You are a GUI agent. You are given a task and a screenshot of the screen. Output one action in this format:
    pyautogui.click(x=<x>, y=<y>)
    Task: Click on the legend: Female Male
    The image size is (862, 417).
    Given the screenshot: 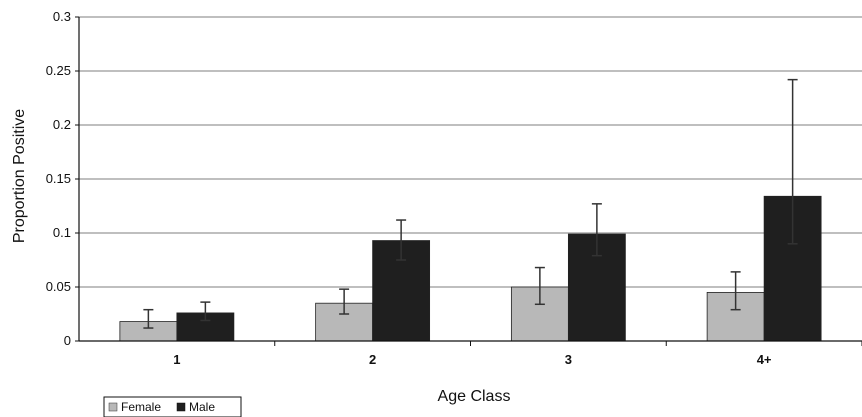 What is the action you would take?
    pyautogui.click(x=172, y=406)
    